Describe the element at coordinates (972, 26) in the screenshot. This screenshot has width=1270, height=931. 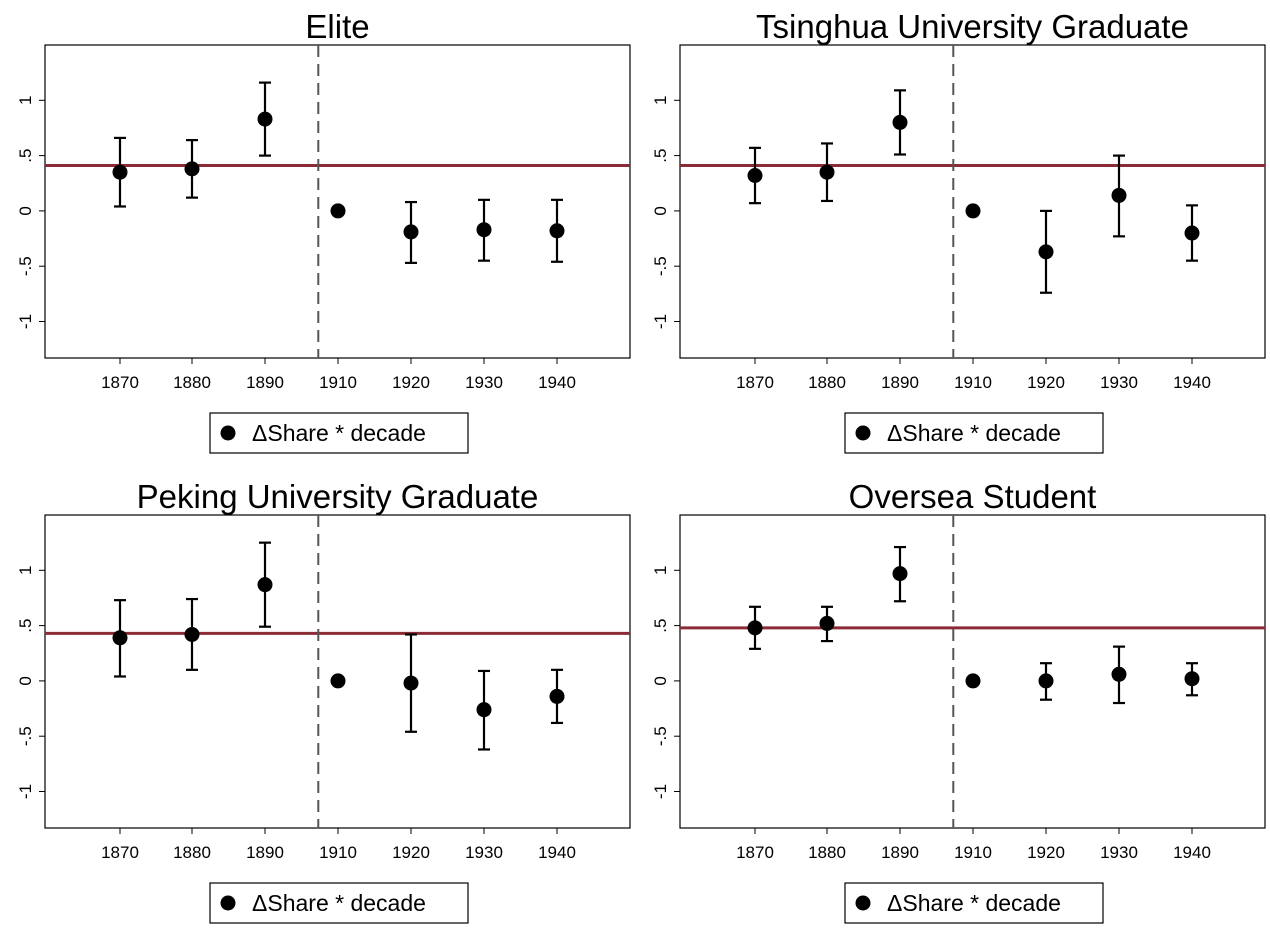
I see `chart-title: Tsinghua University Graduate` at that location.